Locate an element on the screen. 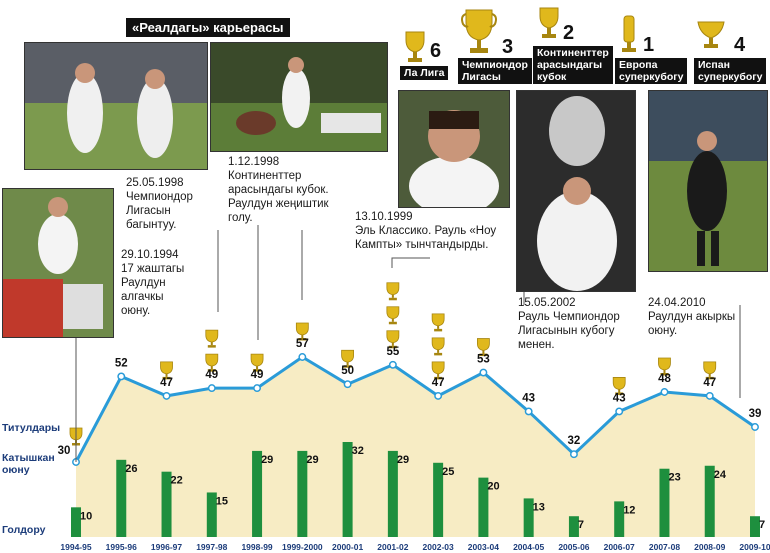  photo-cl1998-celebration is located at coordinates (116, 106).